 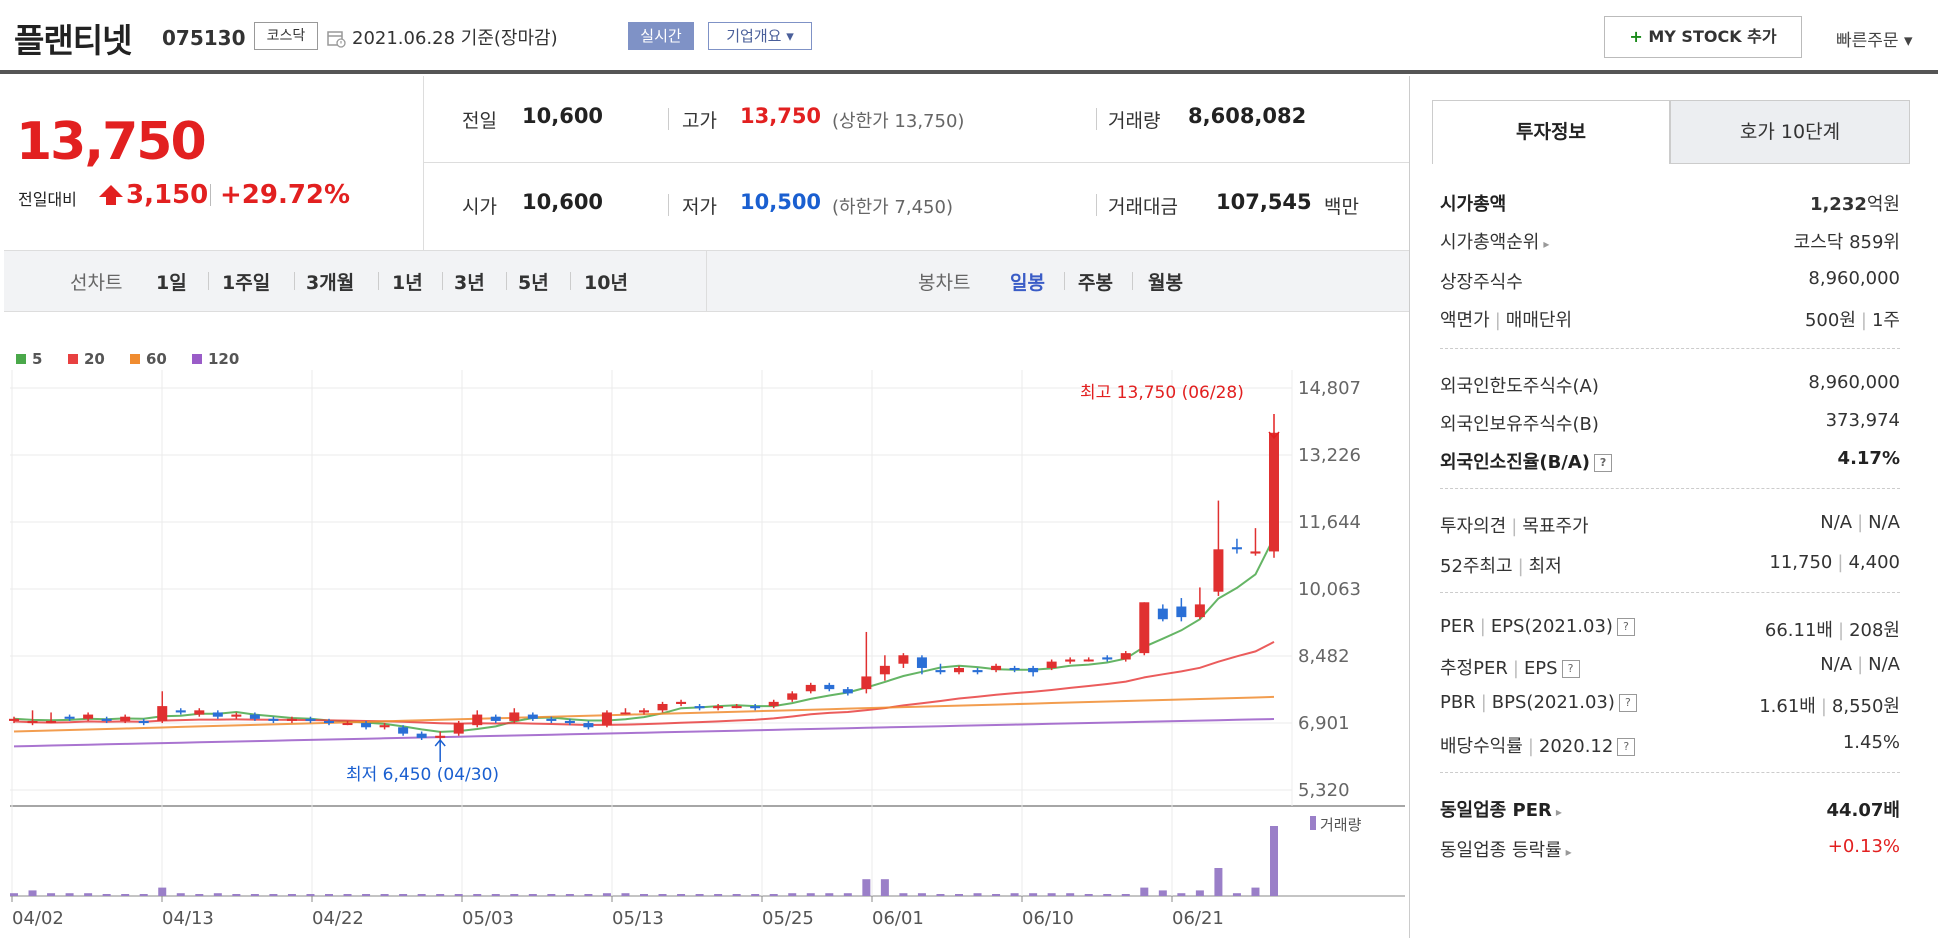 What do you see at coordinates (916, 162) in the screenshot?
I see `stats-divider` at bounding box center [916, 162].